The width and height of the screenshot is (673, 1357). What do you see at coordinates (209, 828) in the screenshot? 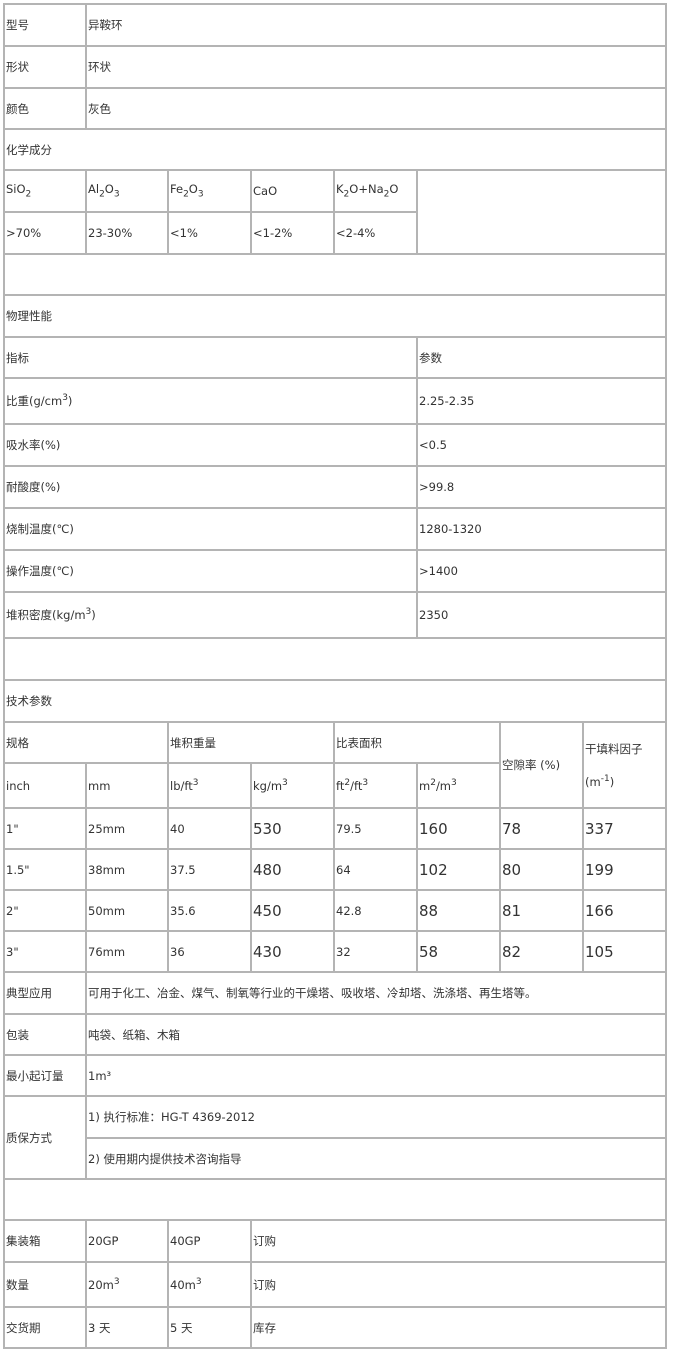
I see `cell: 40` at bounding box center [209, 828].